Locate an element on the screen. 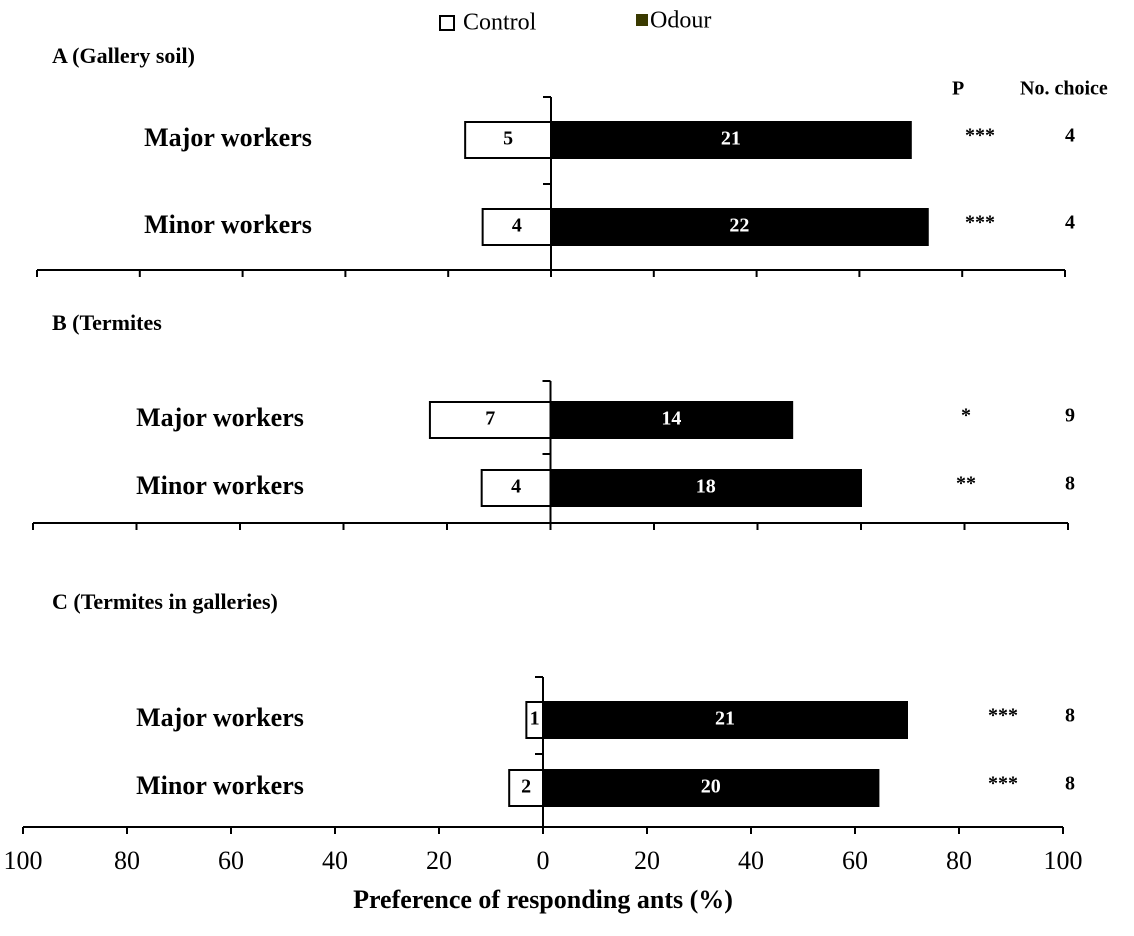 The image size is (1134, 936). bar-count: 1 is located at coordinates (535, 719).